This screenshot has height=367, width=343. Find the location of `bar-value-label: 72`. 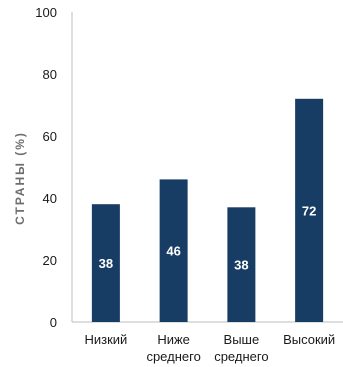

bar-value-label: 72 is located at coordinates (309, 210).